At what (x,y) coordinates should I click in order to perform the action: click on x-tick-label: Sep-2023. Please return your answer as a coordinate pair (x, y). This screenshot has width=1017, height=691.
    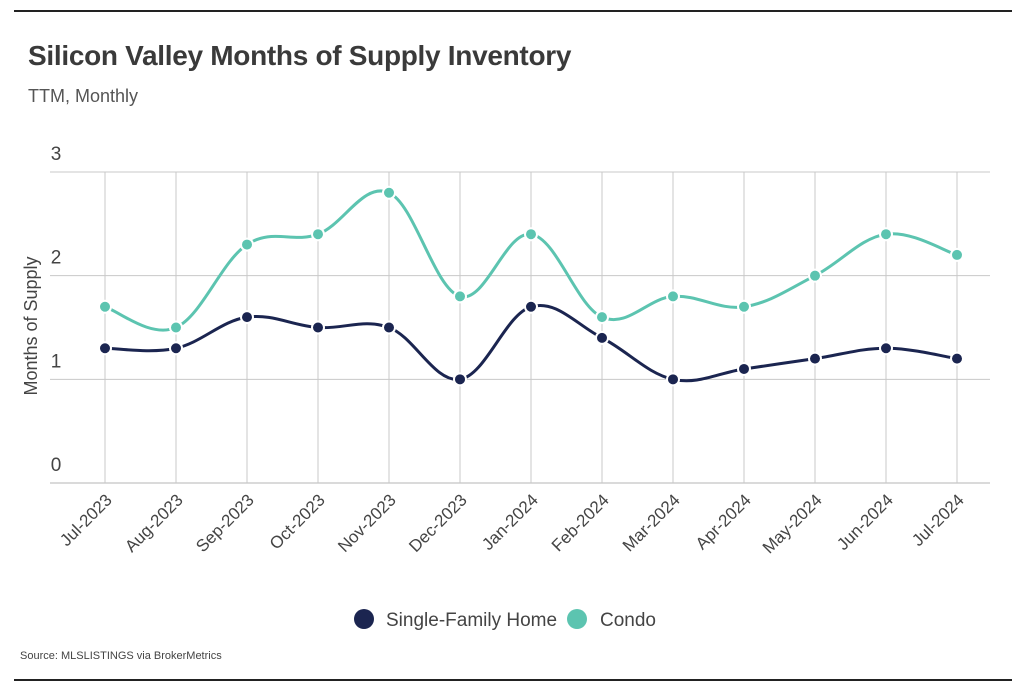
    Looking at the image, I should click on (225, 523).